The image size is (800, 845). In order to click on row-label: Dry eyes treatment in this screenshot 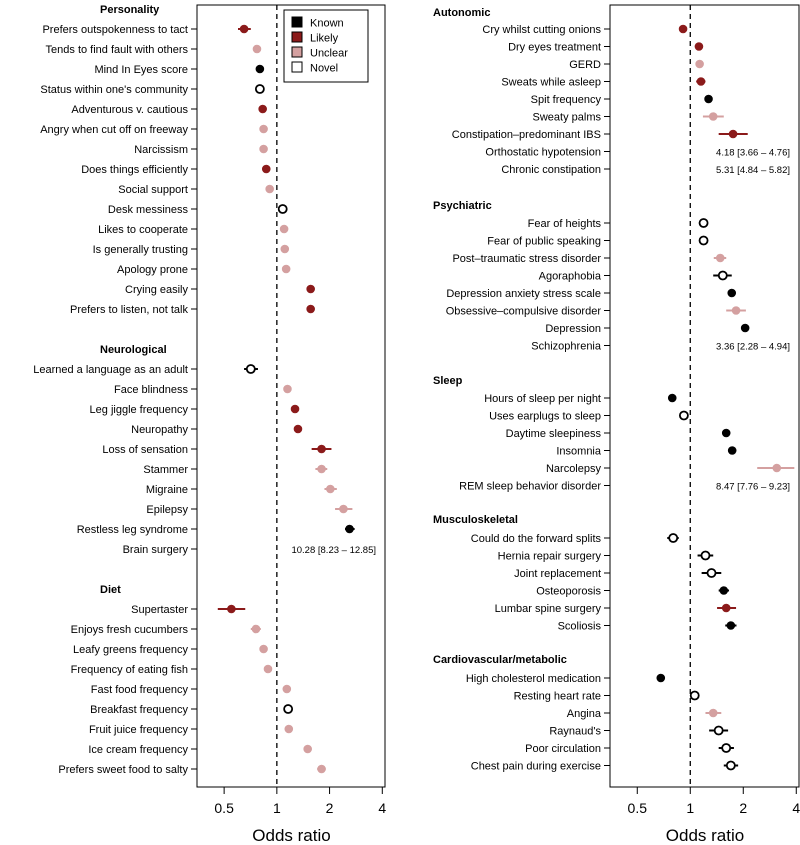, I will do `click(554, 48)`.